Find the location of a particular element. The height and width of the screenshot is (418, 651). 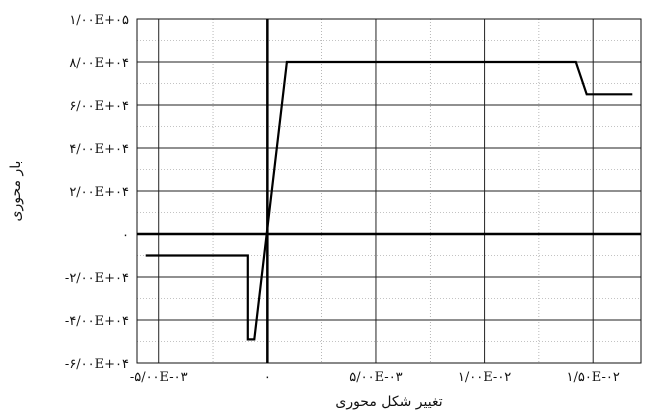

y-axis-title: بار محوری is located at coordinates (16, 191).